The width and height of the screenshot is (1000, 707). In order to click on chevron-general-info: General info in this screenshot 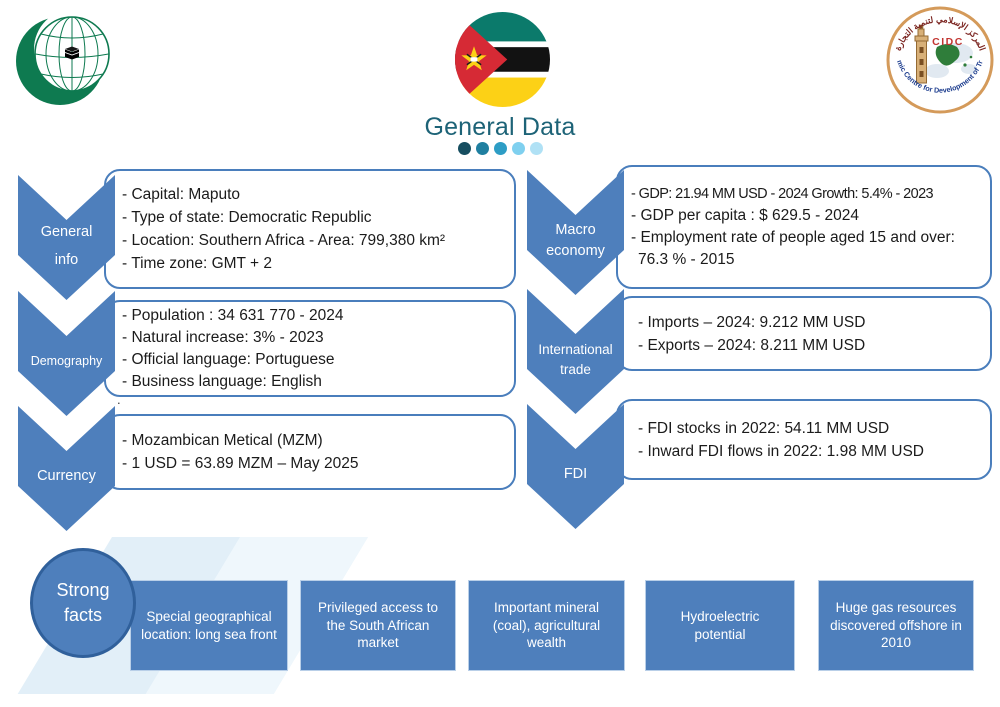, I will do `click(66, 237)`.